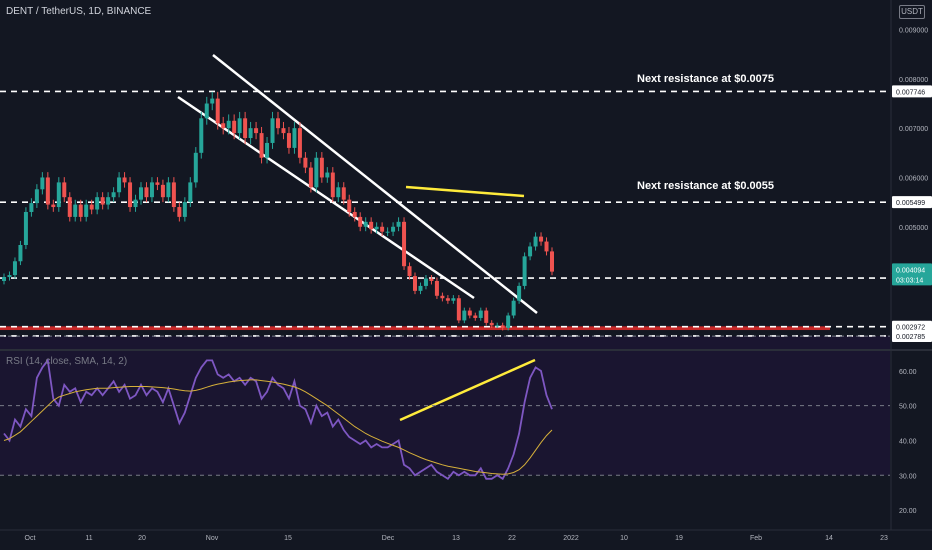 The image size is (932, 550). I want to click on time-axis-tick: 19, so click(679, 538).